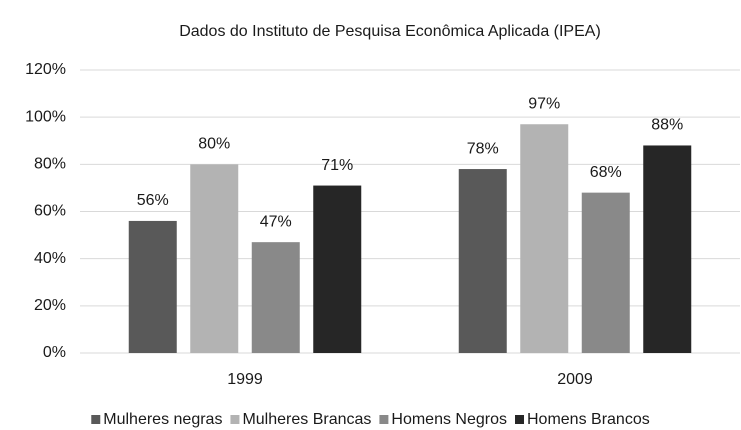 The image size is (741, 430). Describe the element at coordinates (306, 419) in the screenshot. I see `legend-label: Mulheres Brancas` at that location.